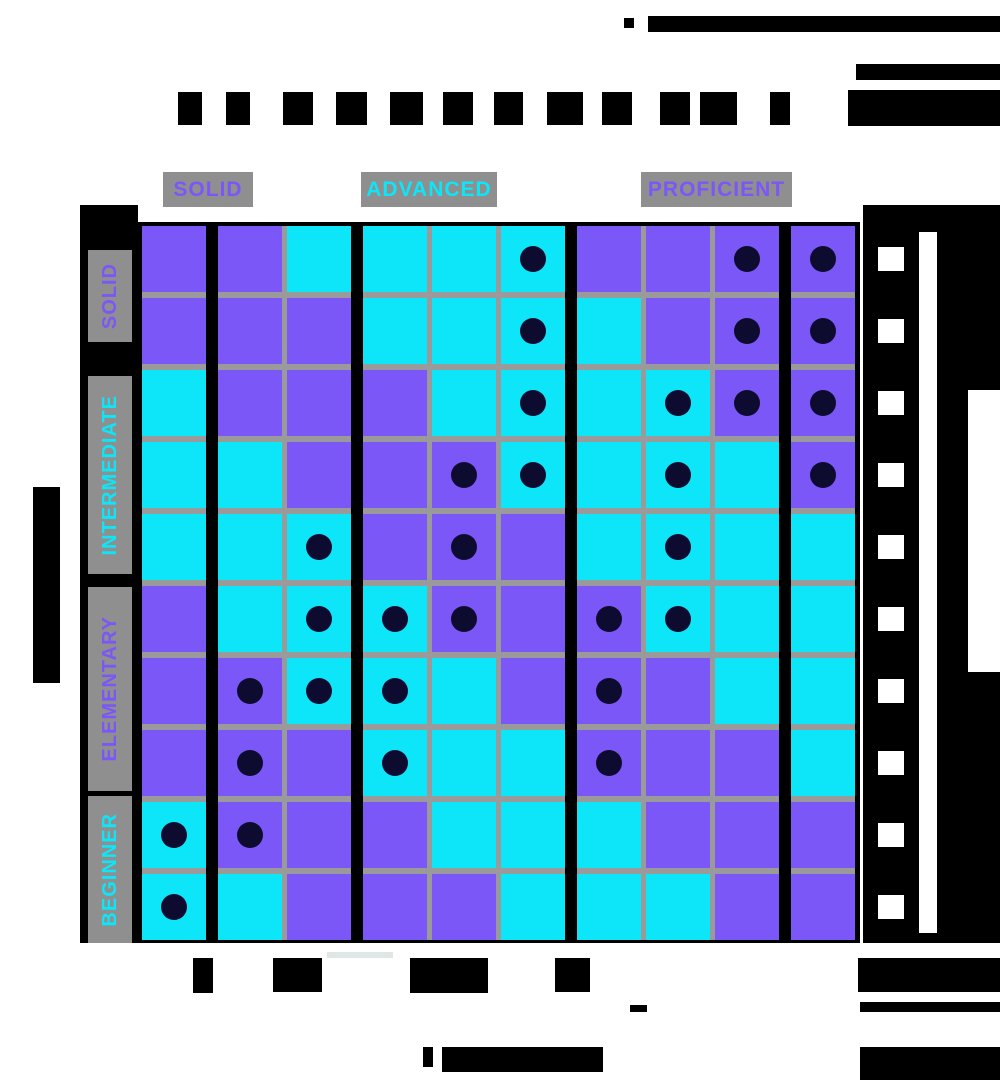  Describe the element at coordinates (824, 24) in the screenshot. I see `title-bar-block` at that location.